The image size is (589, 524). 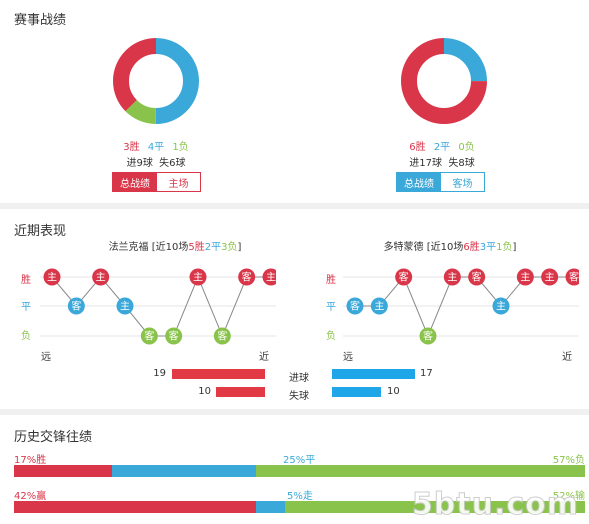 I want to click on history-row1-segment-loss, so click(x=420, y=471).